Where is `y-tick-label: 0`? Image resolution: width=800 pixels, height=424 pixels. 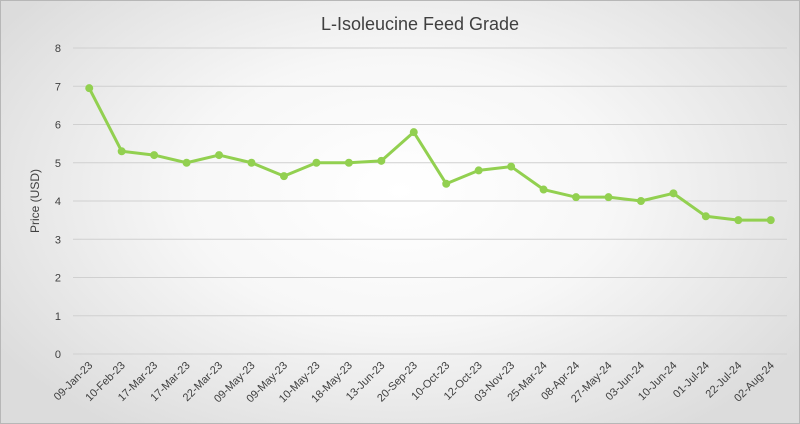 y-tick-label: 0 is located at coordinates (58, 355).